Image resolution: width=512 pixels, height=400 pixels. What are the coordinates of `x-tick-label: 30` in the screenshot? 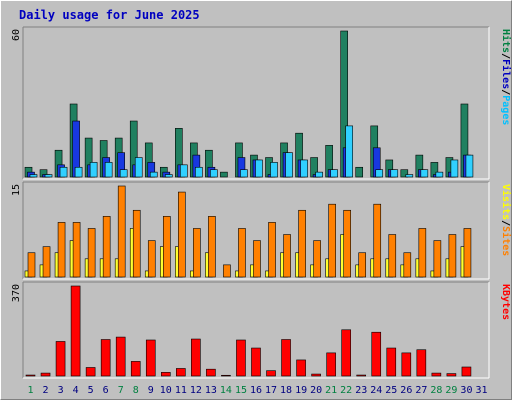 It's located at (466, 390).